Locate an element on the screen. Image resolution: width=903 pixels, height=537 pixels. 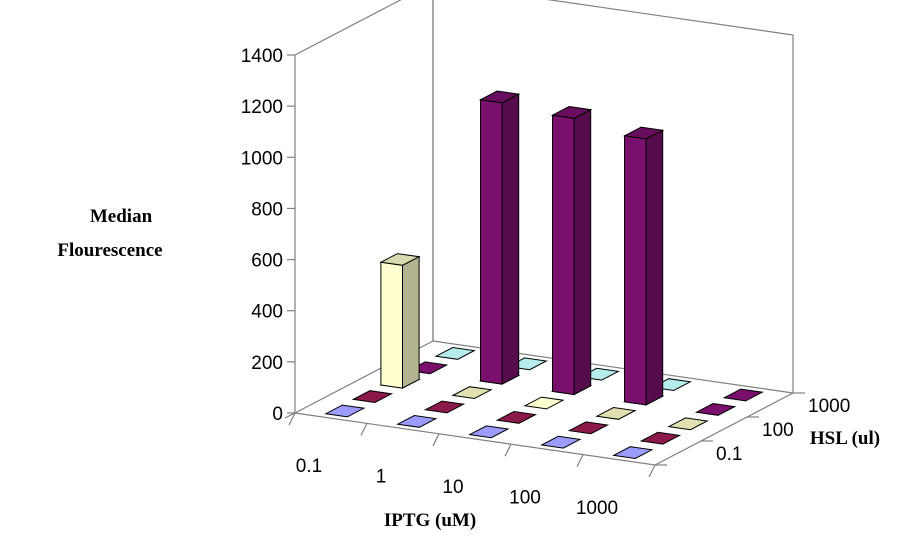
z-axis-label-line2: Flourescence is located at coordinates (109, 250).